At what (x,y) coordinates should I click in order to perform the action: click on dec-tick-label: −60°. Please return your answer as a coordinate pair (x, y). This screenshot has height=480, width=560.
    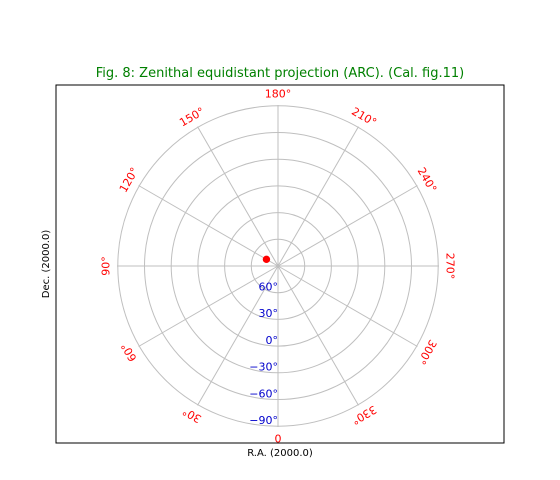
    Looking at the image, I should click on (263, 393).